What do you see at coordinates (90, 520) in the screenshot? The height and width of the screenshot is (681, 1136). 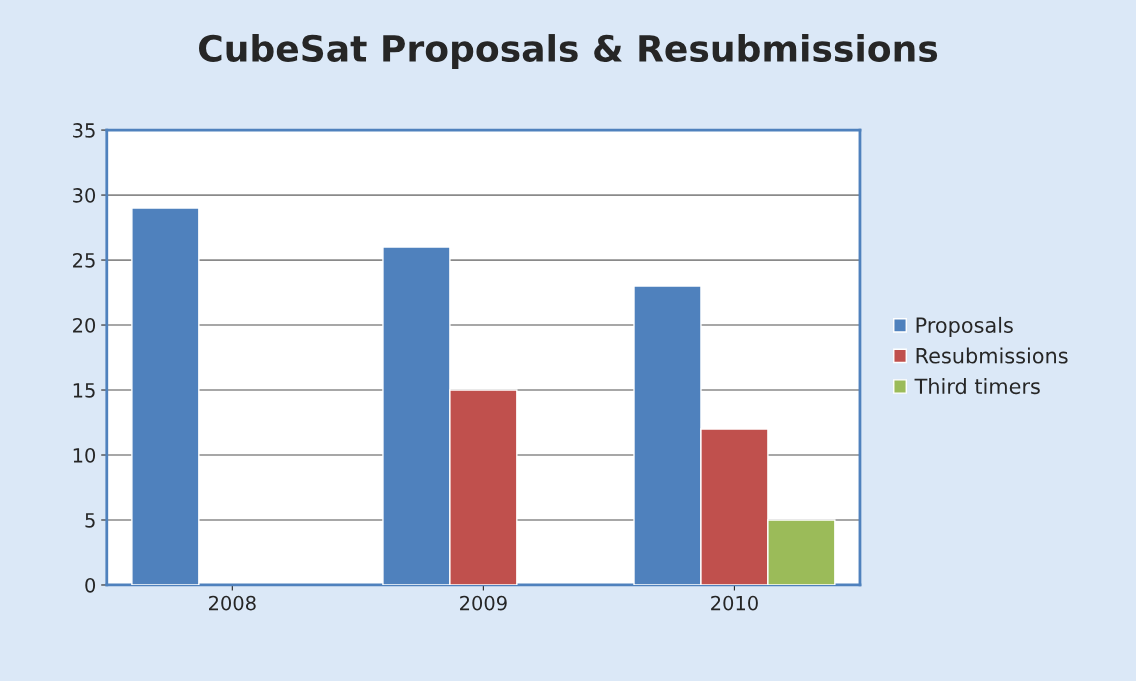 I see `y-tick-label: 5` at bounding box center [90, 520].